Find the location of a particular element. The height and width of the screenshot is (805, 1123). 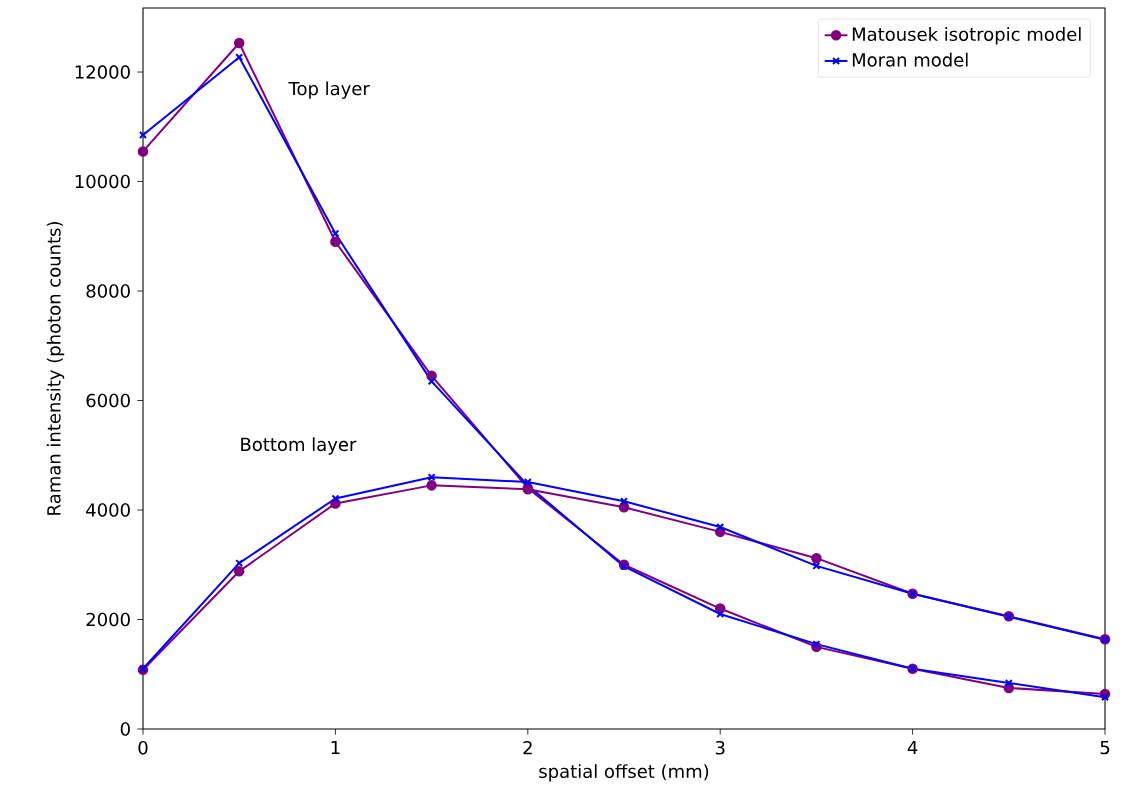

legend-label: Moran model is located at coordinates (910, 59).